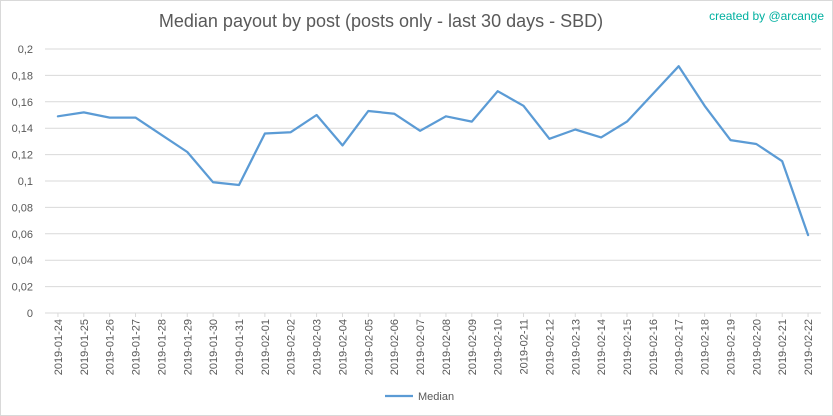 The height and width of the screenshot is (416, 833). I want to click on x-tick-label: 2019-02-20, so click(757, 347).